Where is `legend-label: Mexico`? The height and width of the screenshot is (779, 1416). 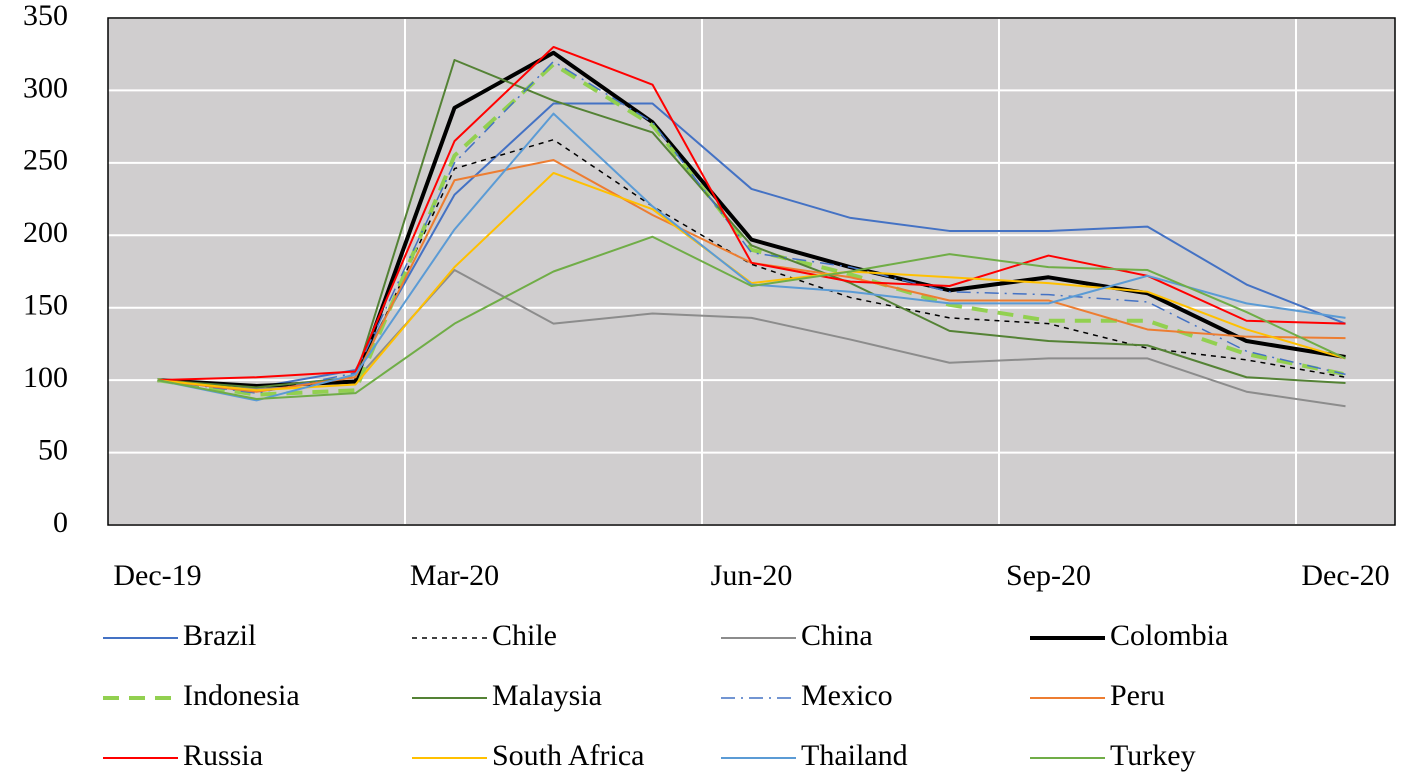 legend-label: Mexico is located at coordinates (847, 695).